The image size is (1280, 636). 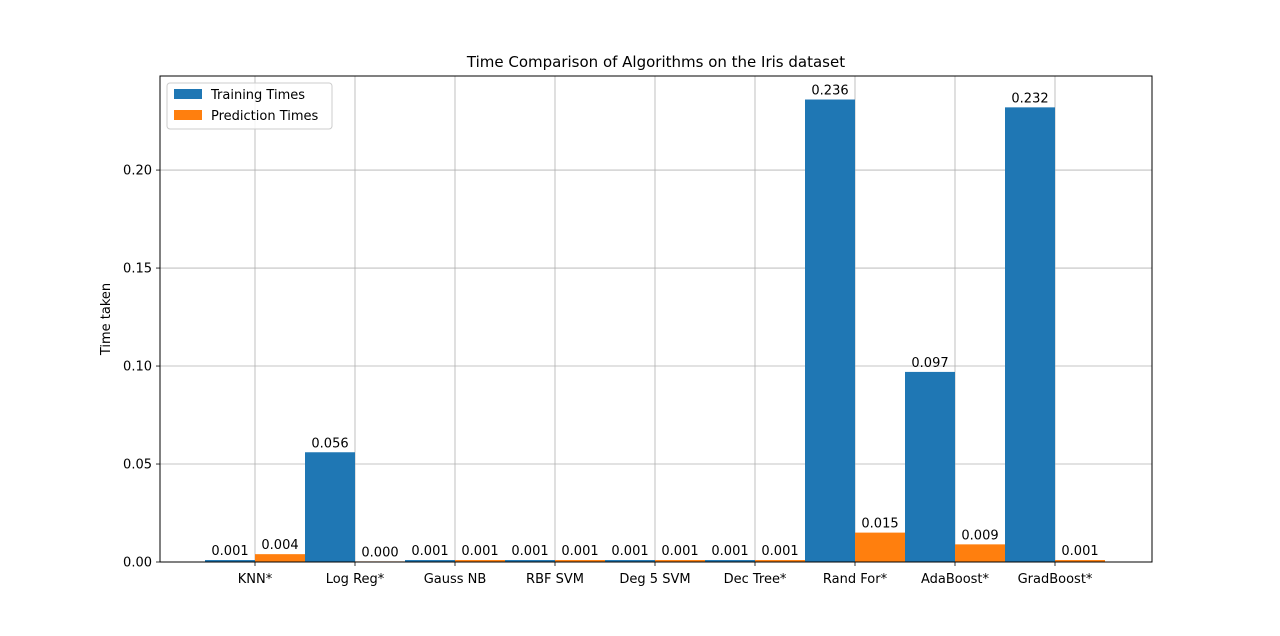 I want to click on bar-value-label: 0.232, so click(x=1029, y=98).